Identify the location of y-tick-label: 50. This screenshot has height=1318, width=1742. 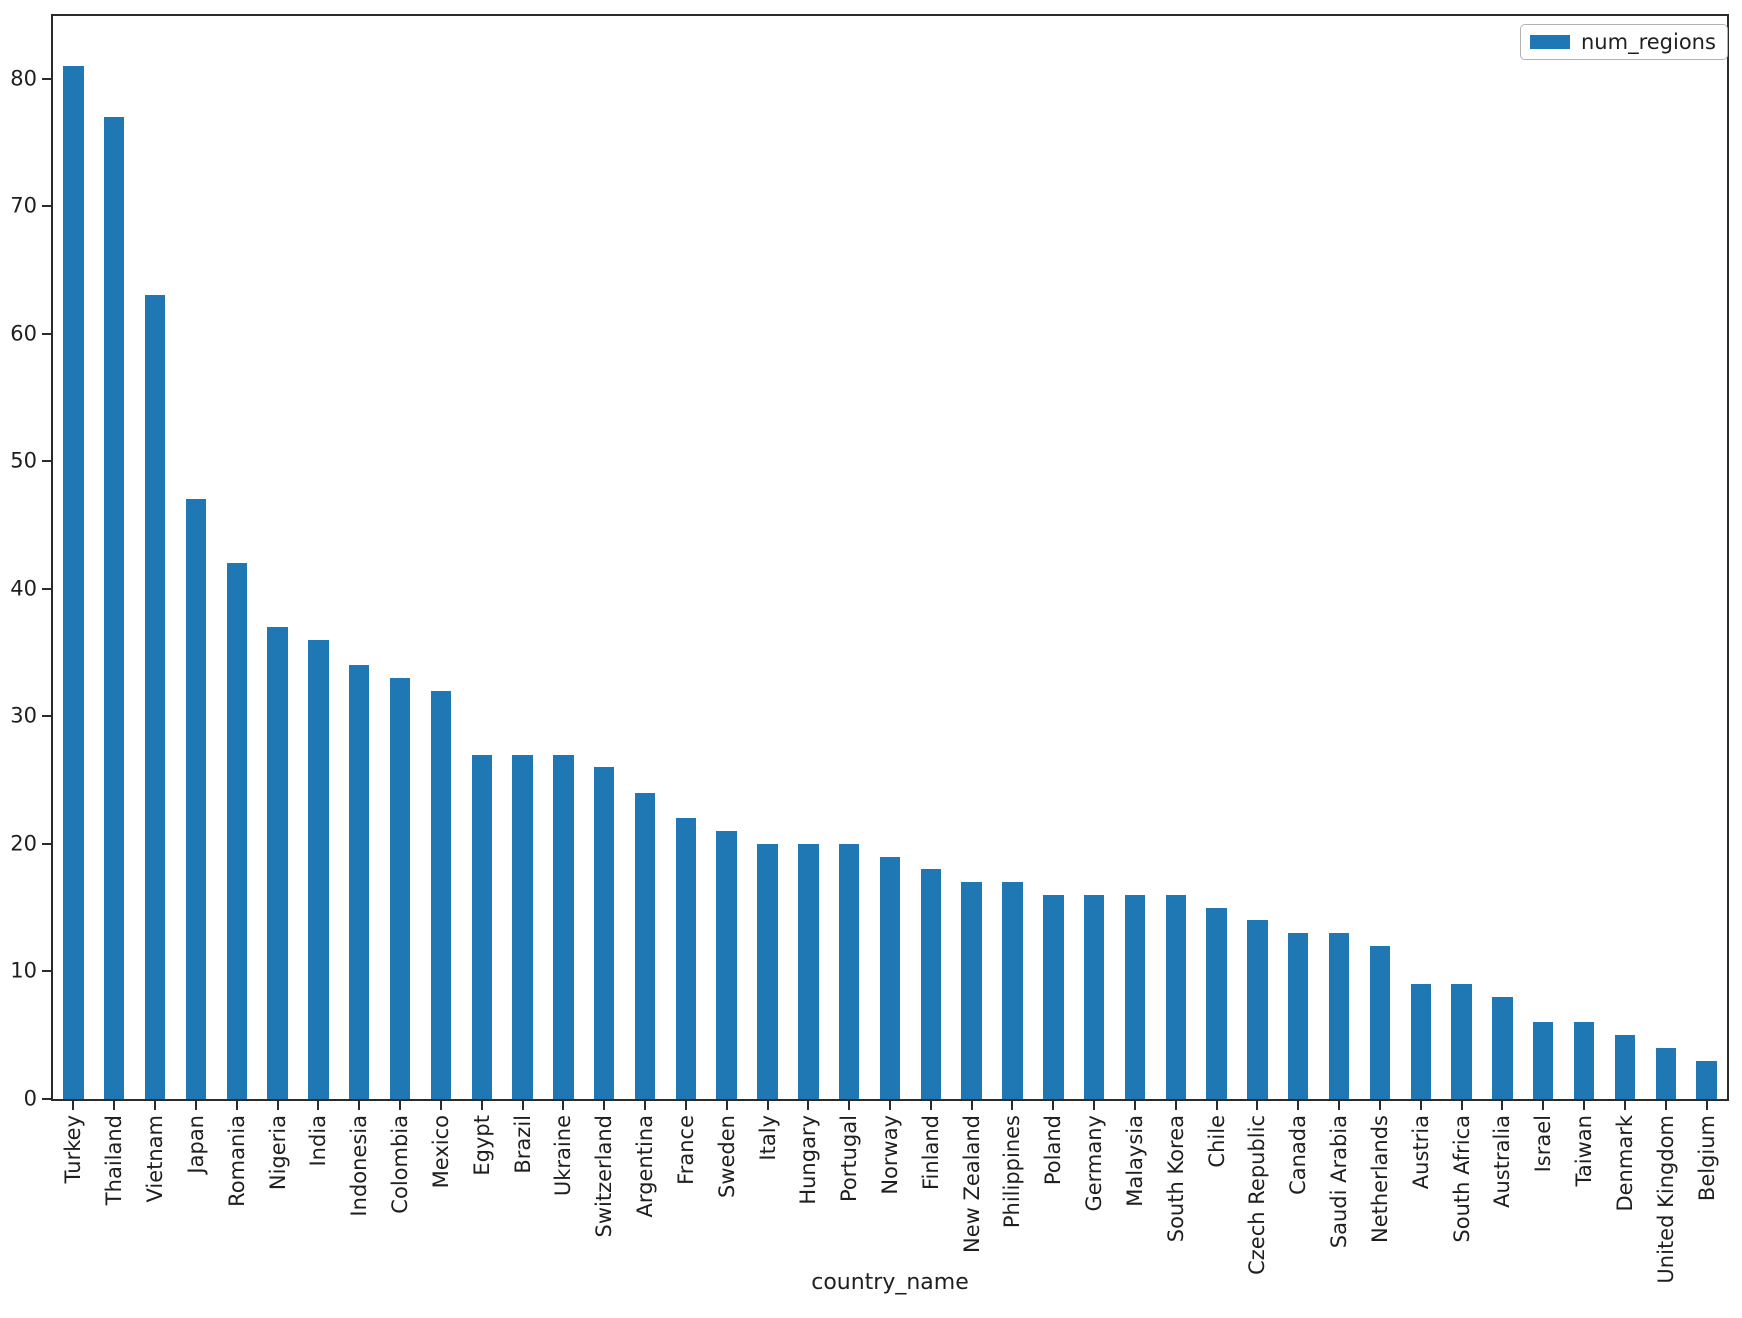
(23, 460).